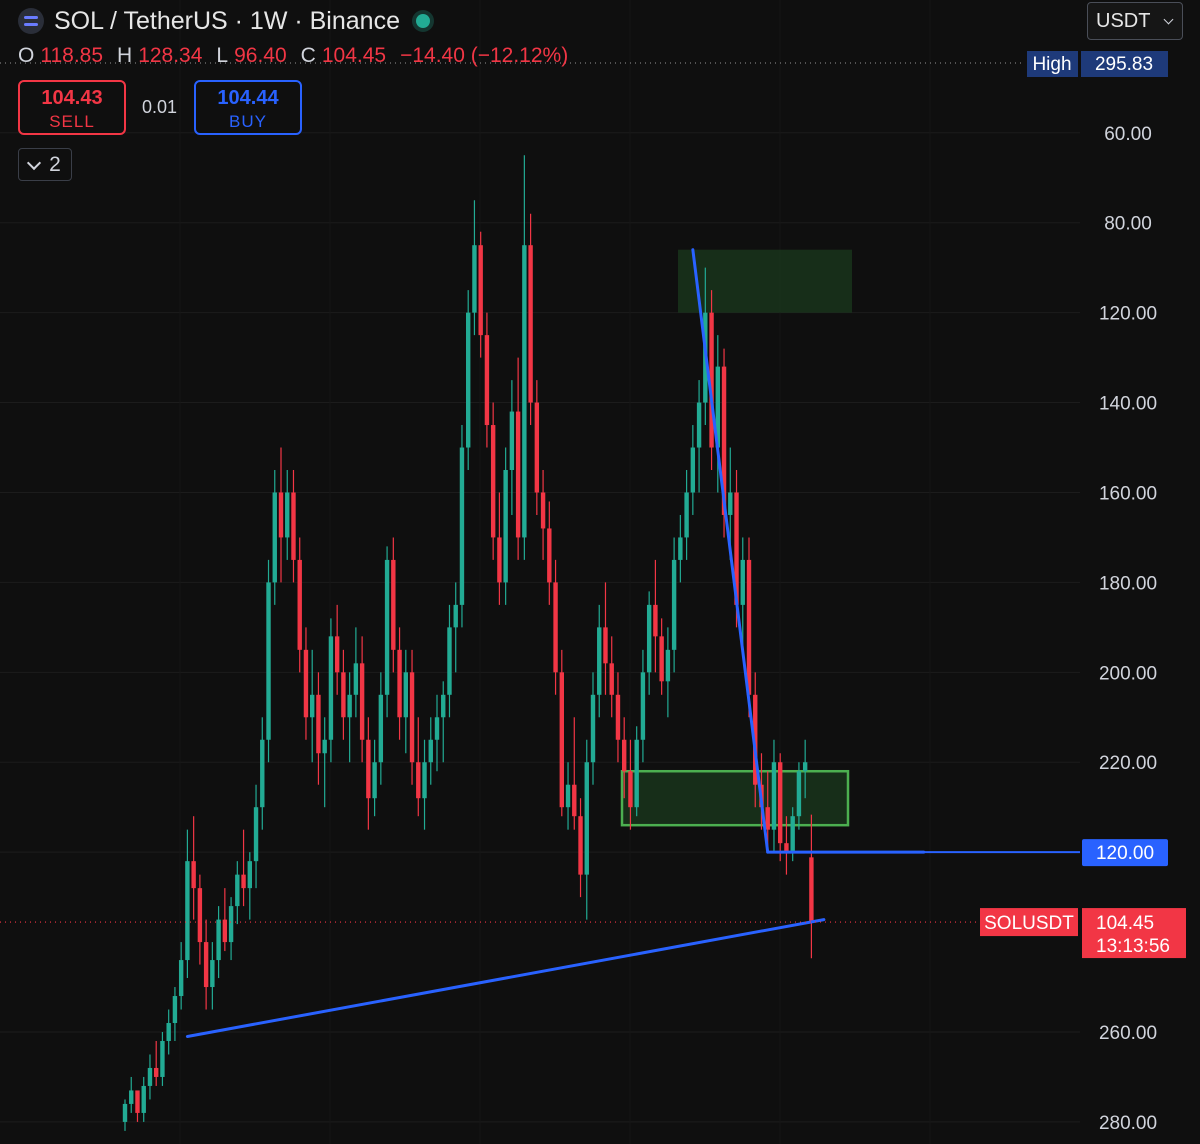 The image size is (1200, 1144). I want to click on supply-demand-zones, so click(736, 538).